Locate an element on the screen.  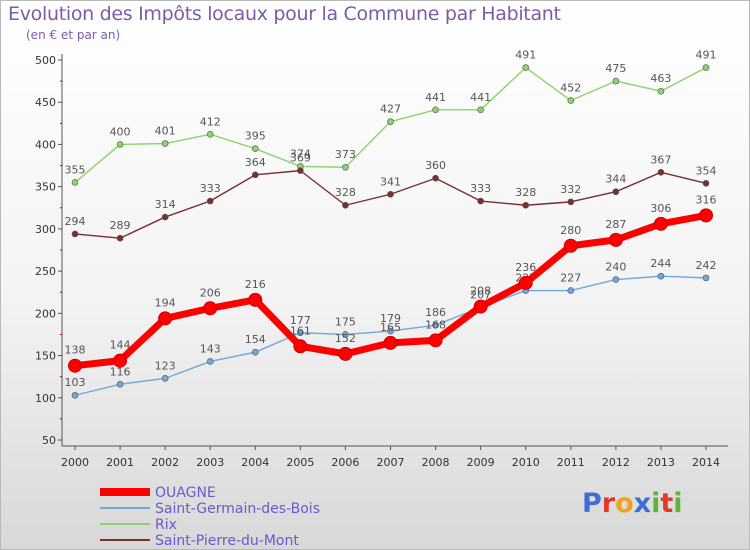
logo-letter: i is located at coordinates (678, 503).